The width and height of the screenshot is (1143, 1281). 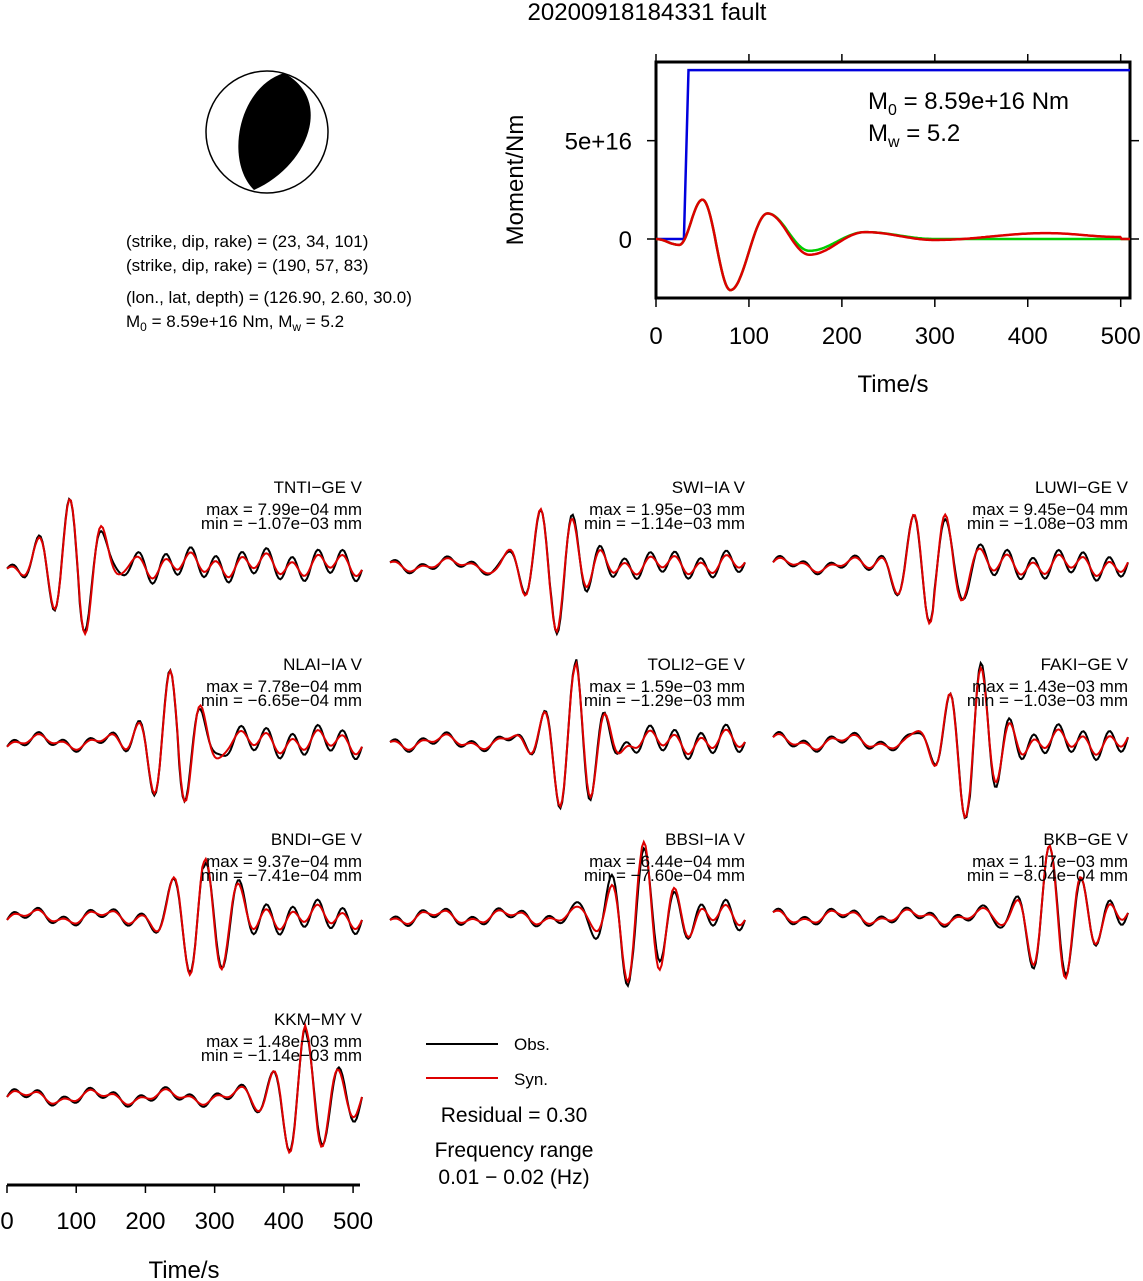 I want to click on station-max: max = 1.59e−03 mm, so click(x=667, y=686).